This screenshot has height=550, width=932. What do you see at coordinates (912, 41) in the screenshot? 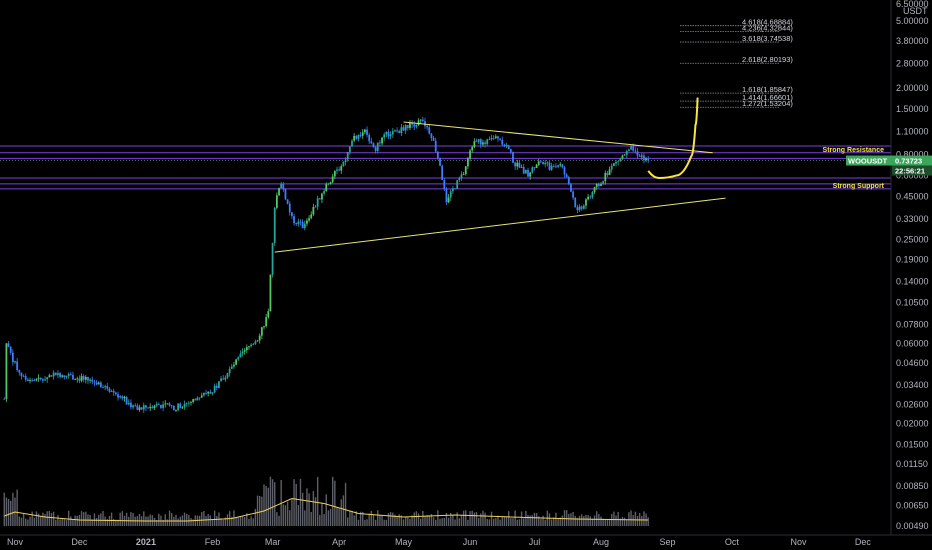
I see `price-tick-label: 3.80000` at bounding box center [912, 41].